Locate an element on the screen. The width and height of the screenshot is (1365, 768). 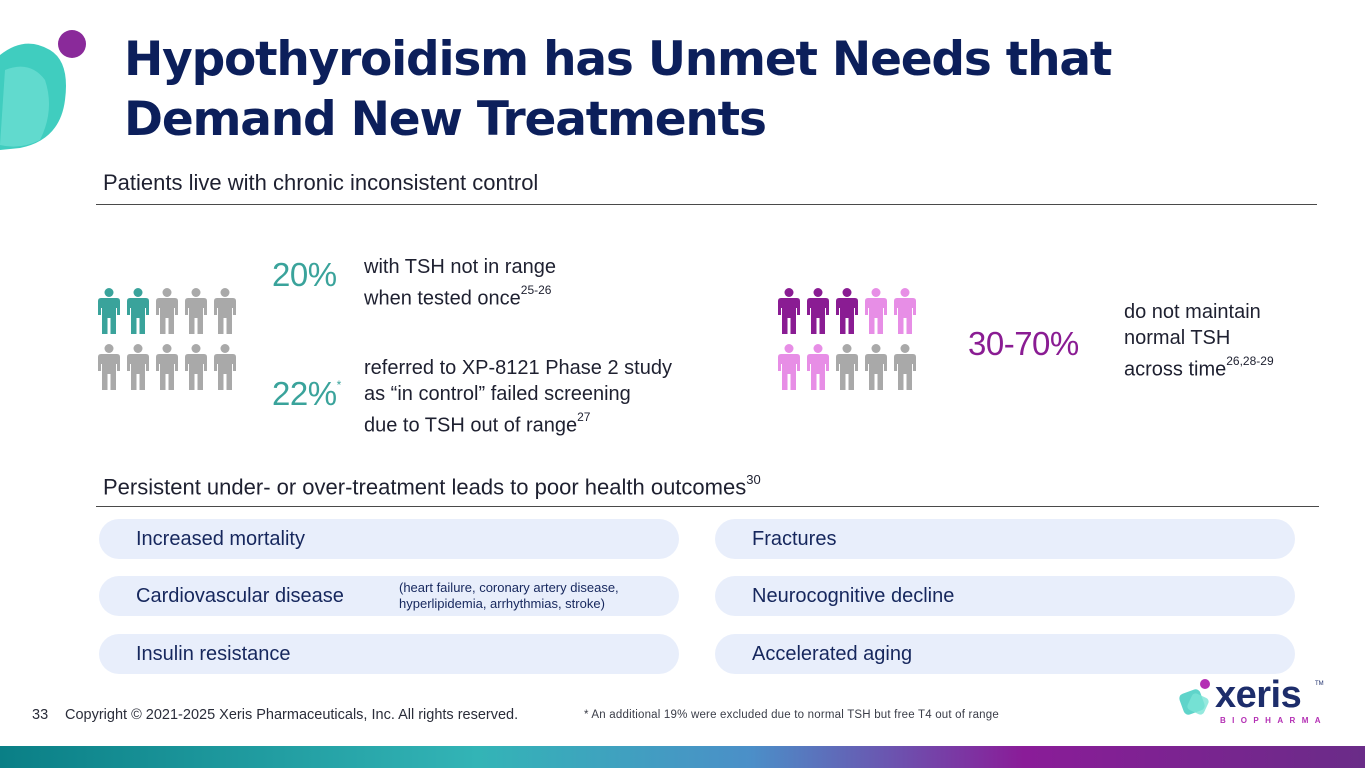
logo-sub: BIOPHARMA is located at coordinates (1273, 720).